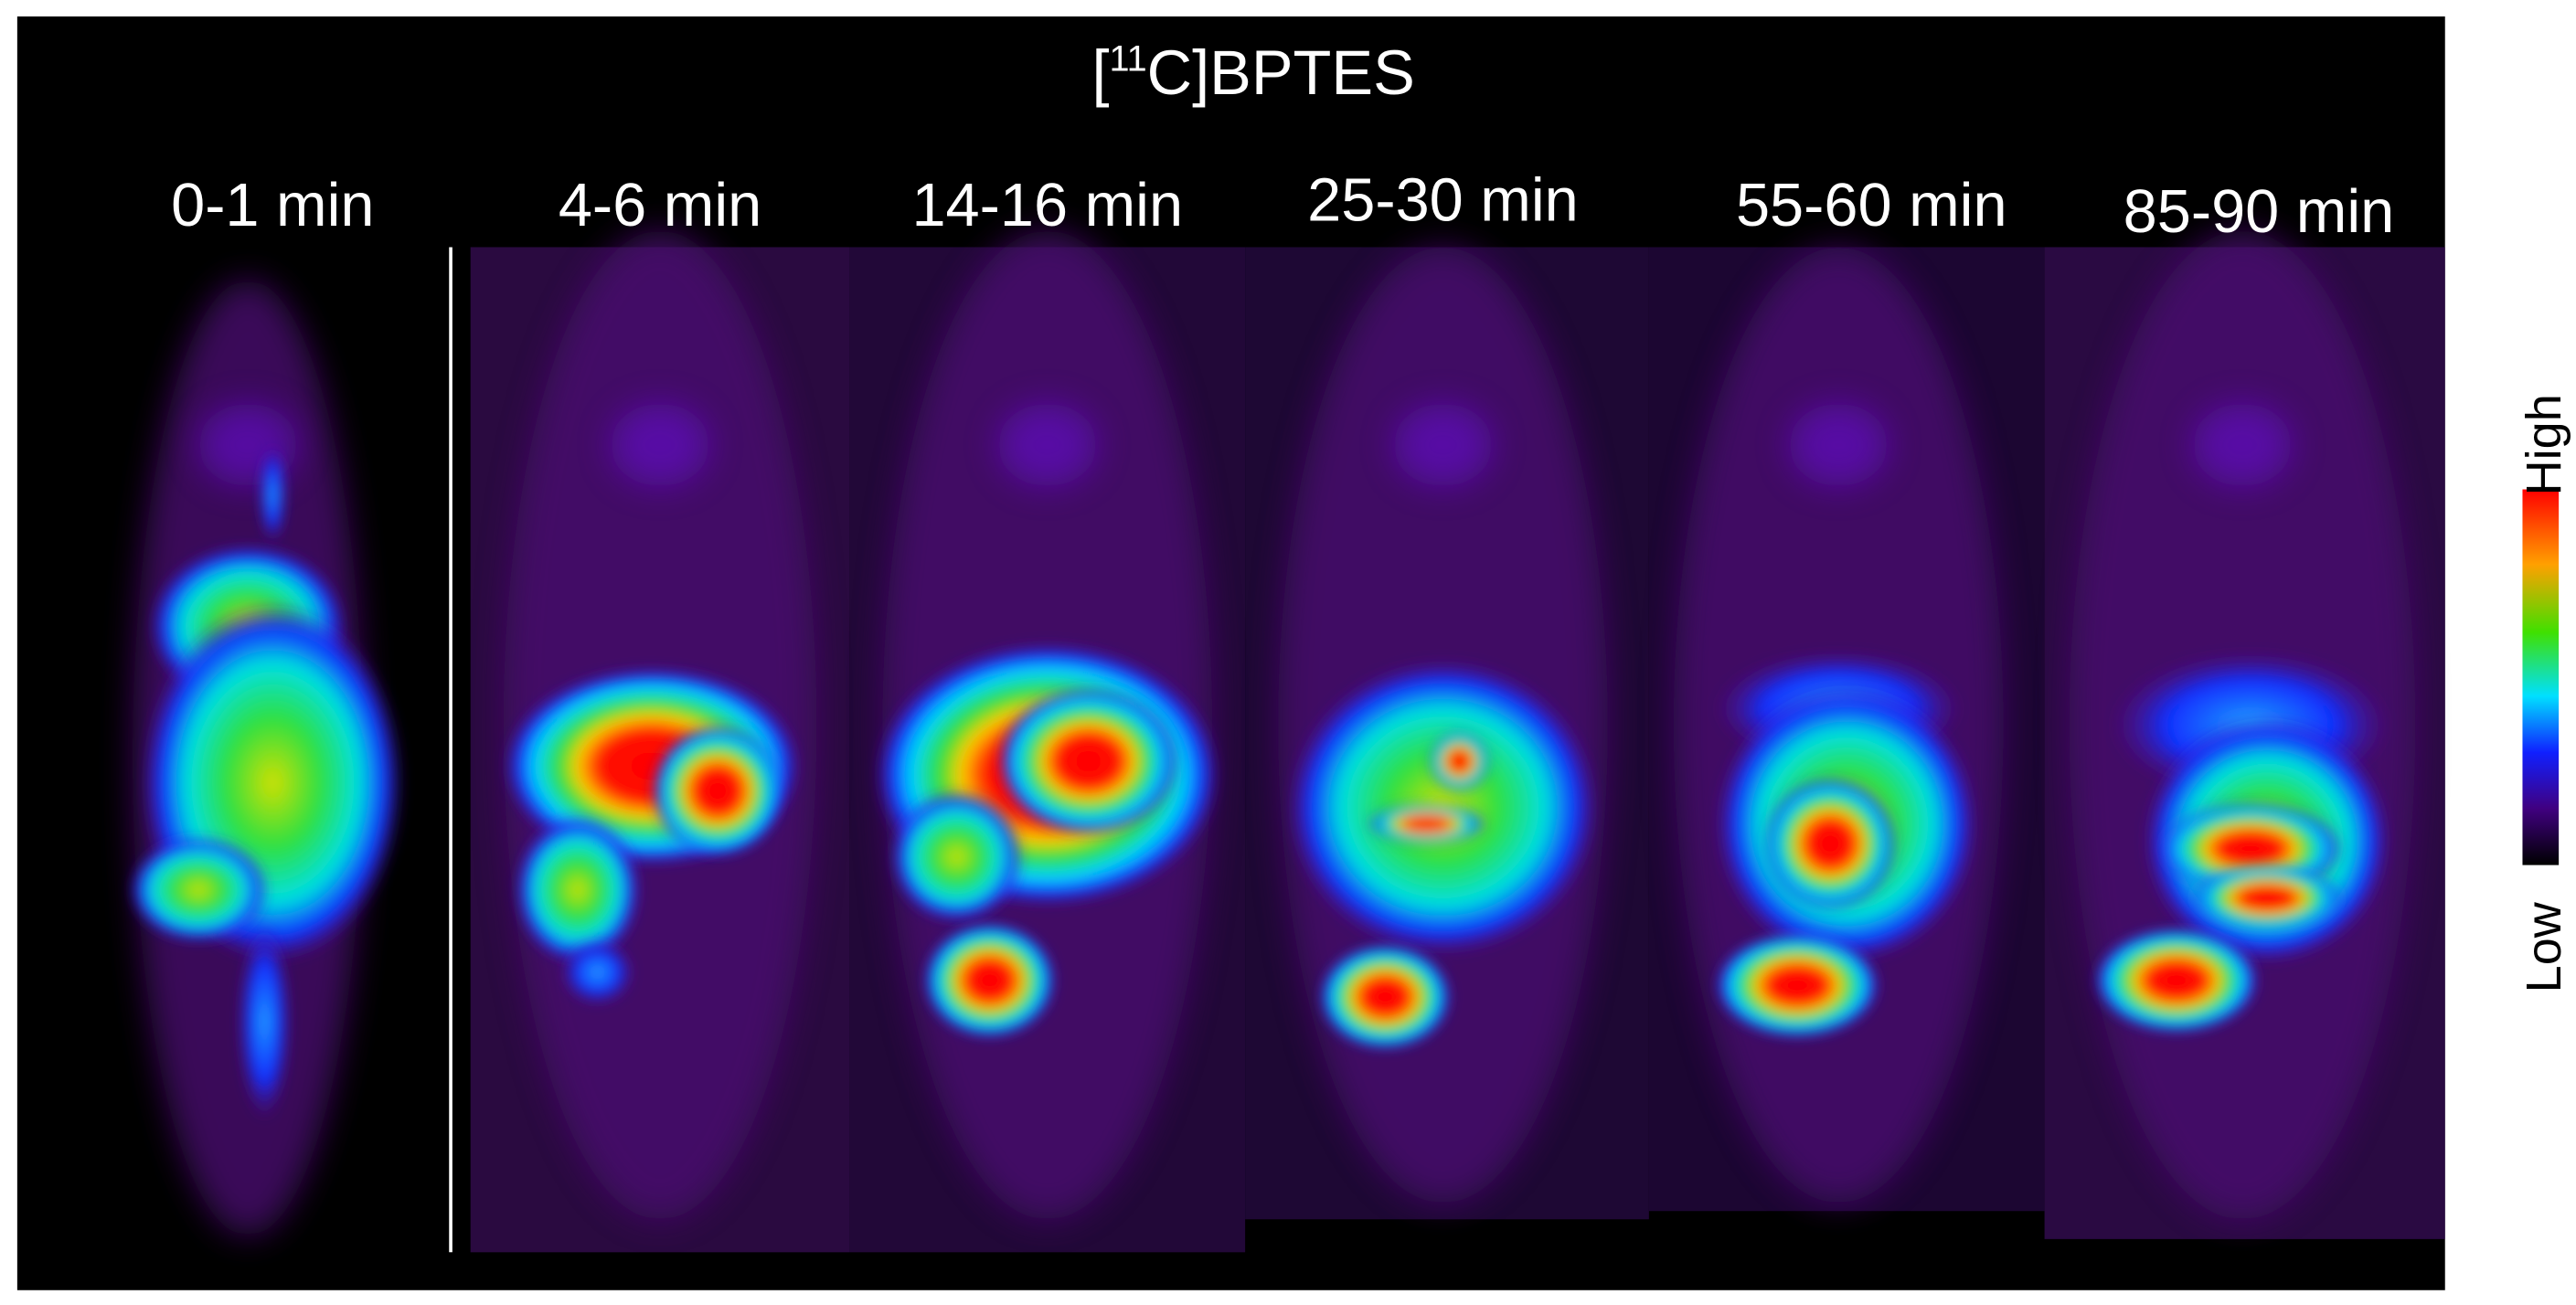 Image resolution: width=2576 pixels, height=1305 pixels. I want to click on panel-label: 14-16 min, so click(1047, 205).